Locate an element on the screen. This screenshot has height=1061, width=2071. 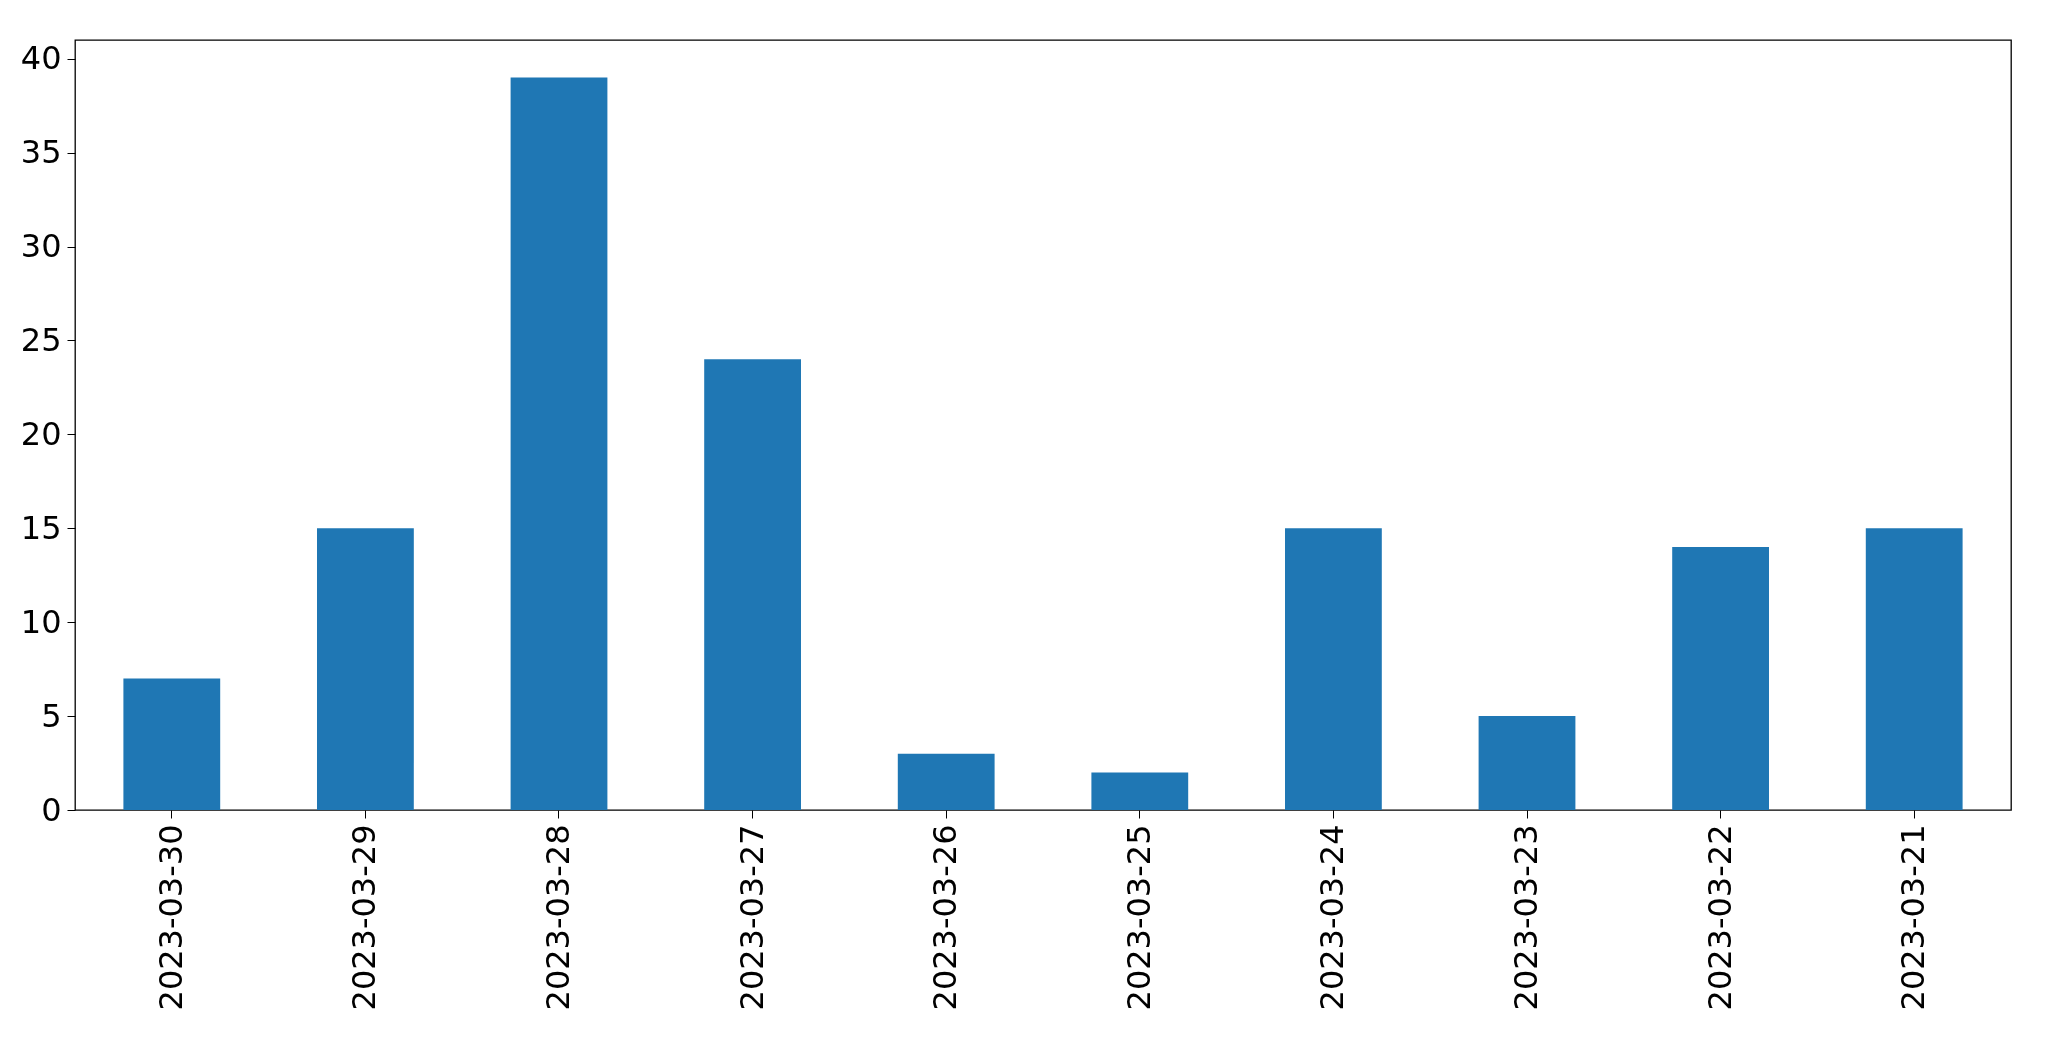
y-tick-label: 25 is located at coordinates (41, 339).